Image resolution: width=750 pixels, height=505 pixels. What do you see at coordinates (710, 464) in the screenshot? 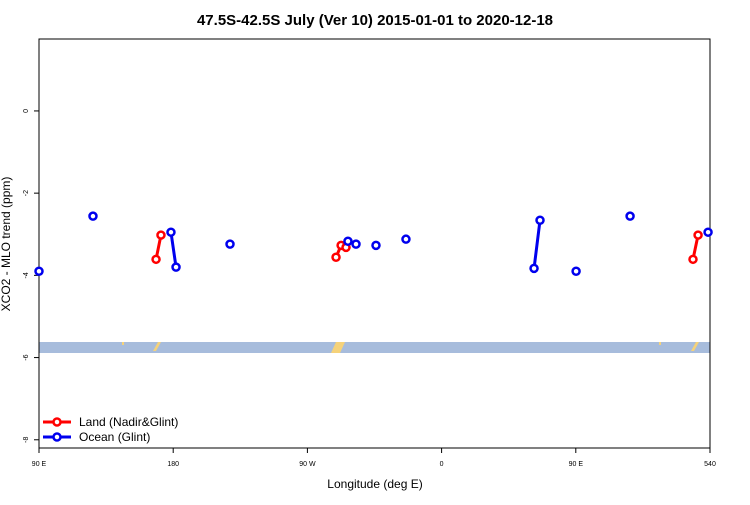
I see `x-tick-label: 540` at bounding box center [710, 464].